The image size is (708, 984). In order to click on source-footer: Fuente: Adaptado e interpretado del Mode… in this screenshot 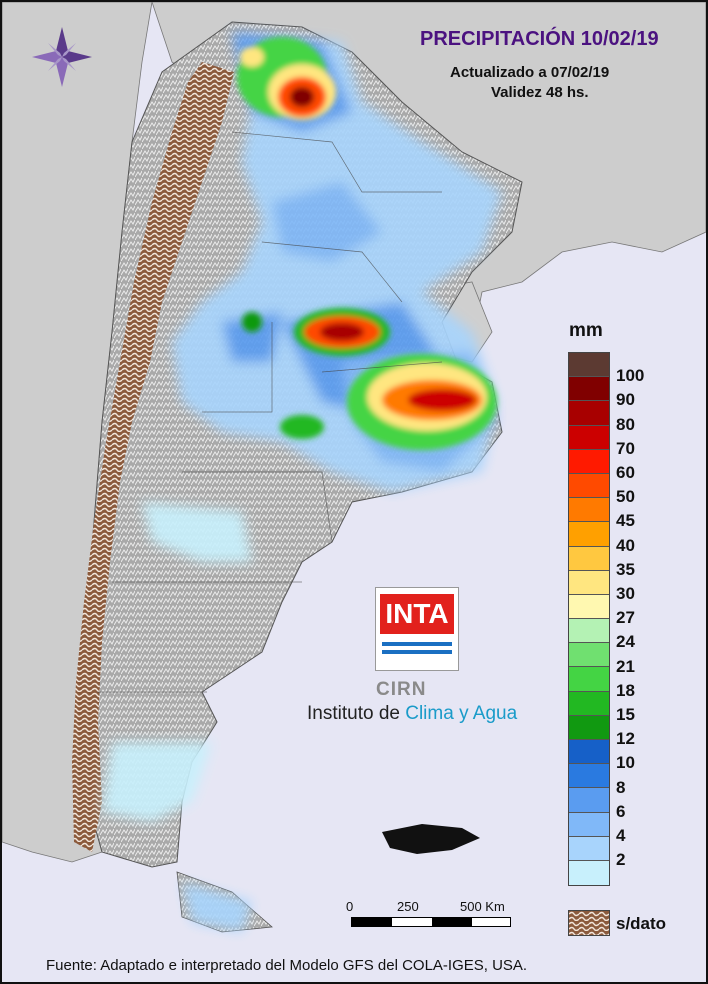, I will do `click(287, 965)`.